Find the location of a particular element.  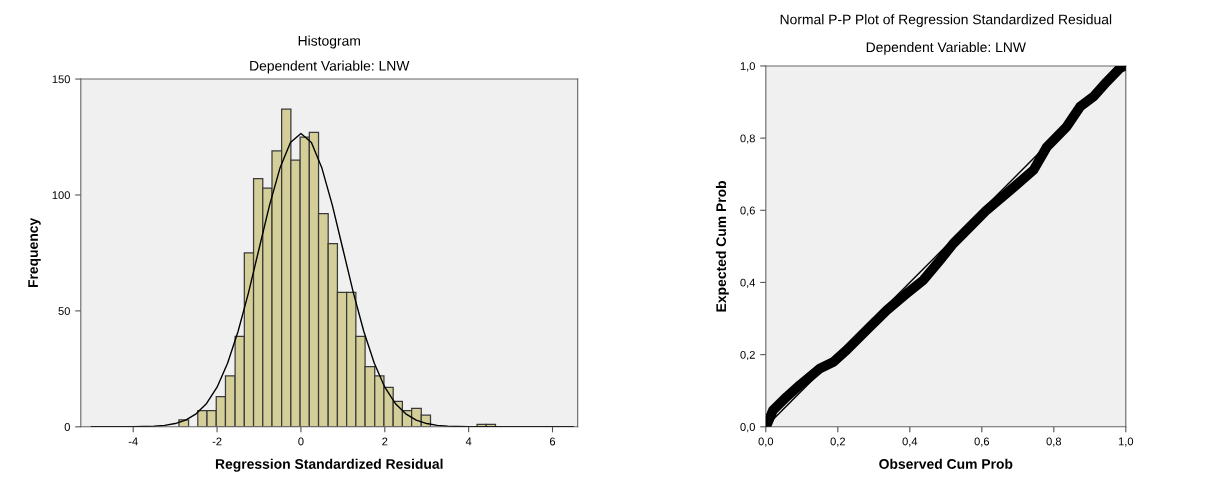

x-tick-label: 0 is located at coordinates (301, 441).